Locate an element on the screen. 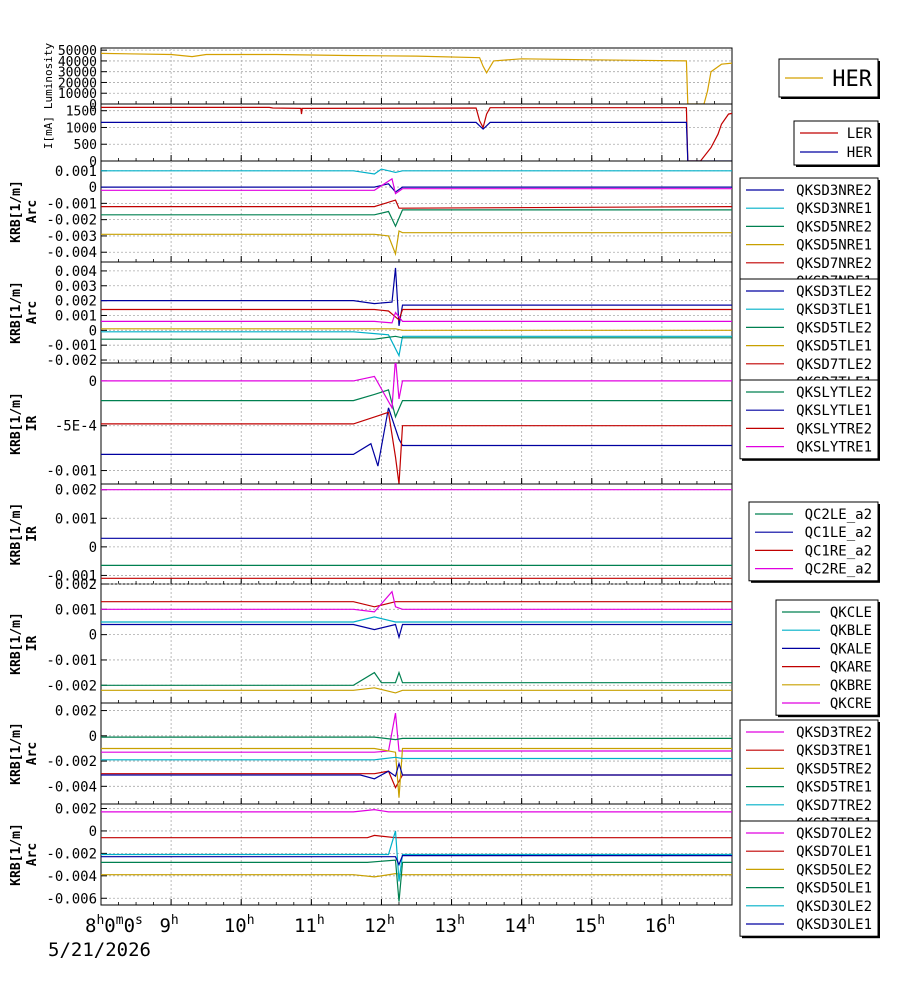 The height and width of the screenshot is (984, 900). series-line-QKSLYTRE2 is located at coordinates (416, 447).